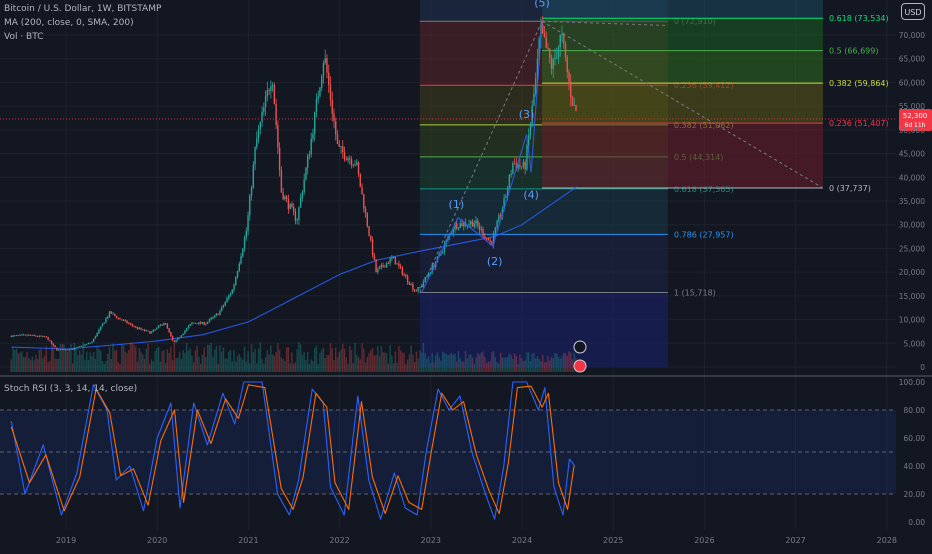 The width and height of the screenshot is (932, 554). Describe the element at coordinates (543, 211) in the screenshot. I see `fib-zone` at that location.